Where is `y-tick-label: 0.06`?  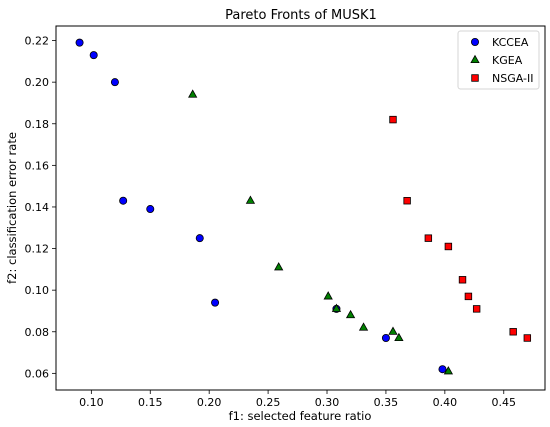
y-tick-label: 0.06 is located at coordinates (37, 373).